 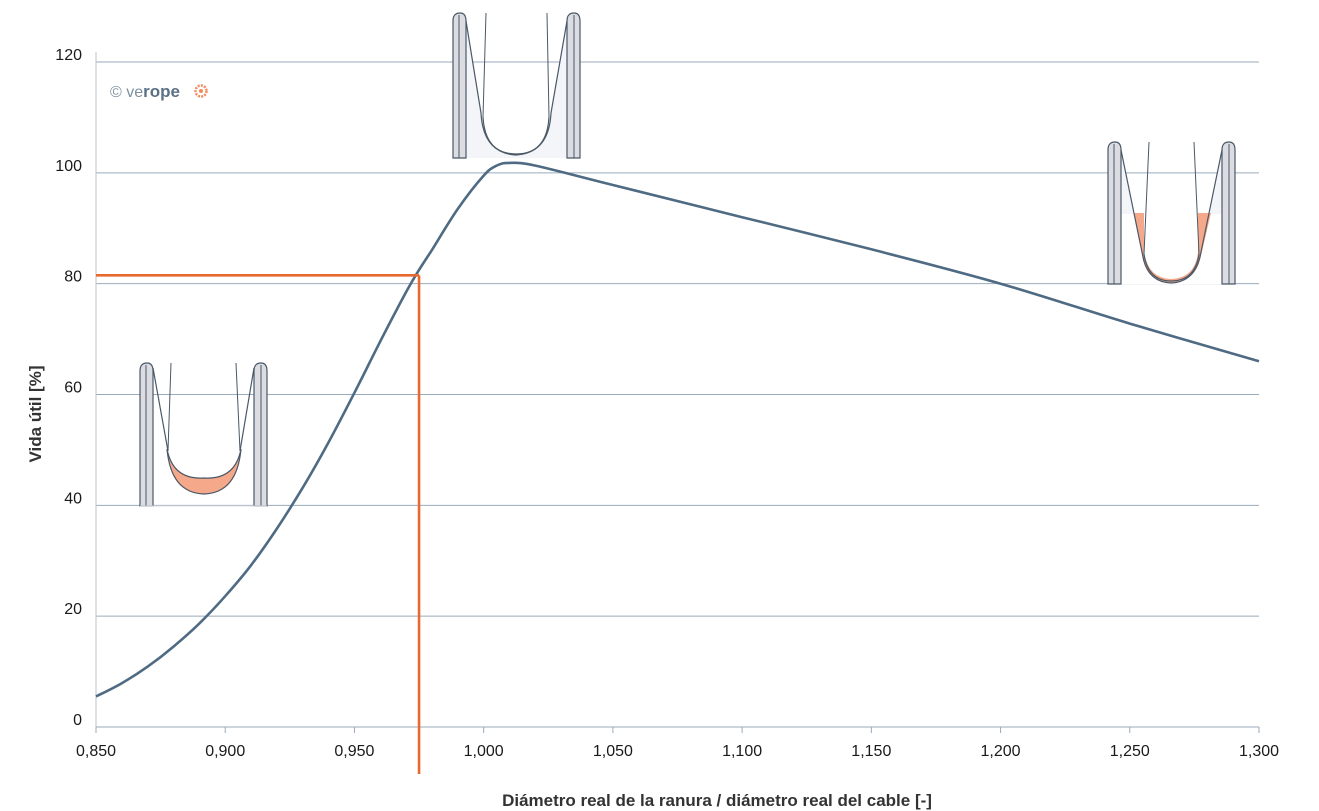 I want to click on logo-prefix: © ve, so click(x=126, y=92).